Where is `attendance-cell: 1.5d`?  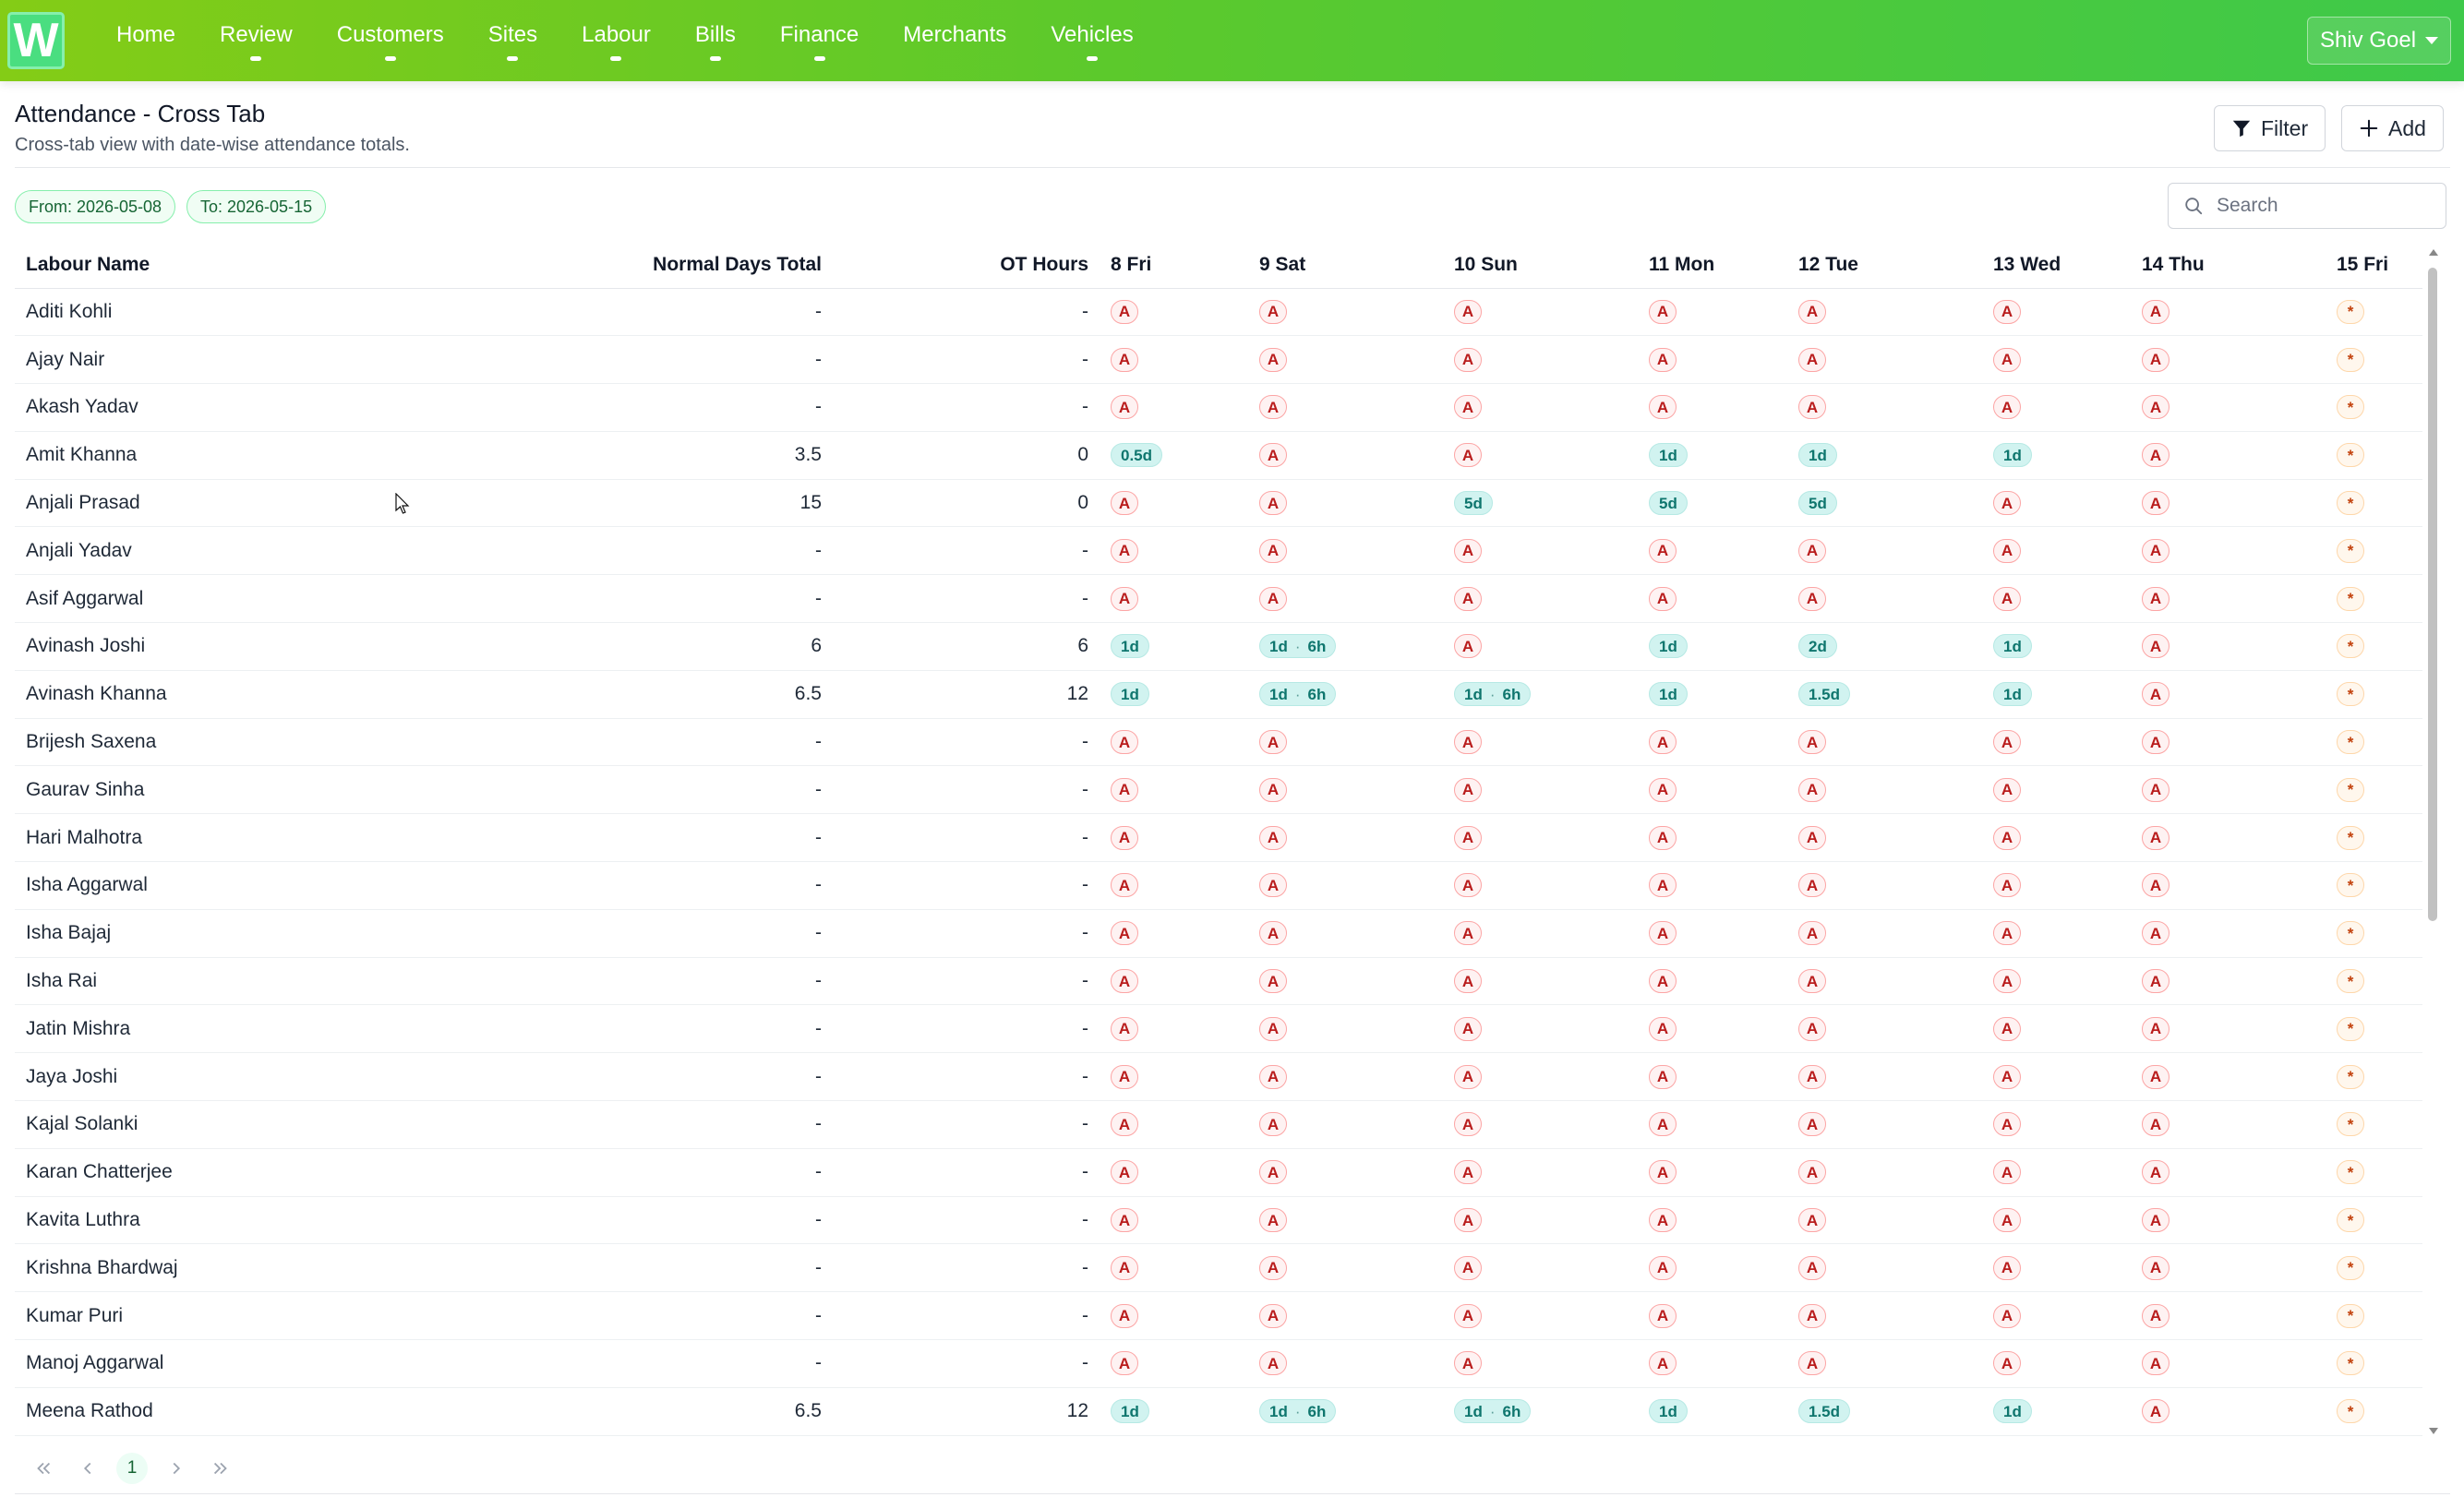 attendance-cell: 1.5d is located at coordinates (1885, 1411).